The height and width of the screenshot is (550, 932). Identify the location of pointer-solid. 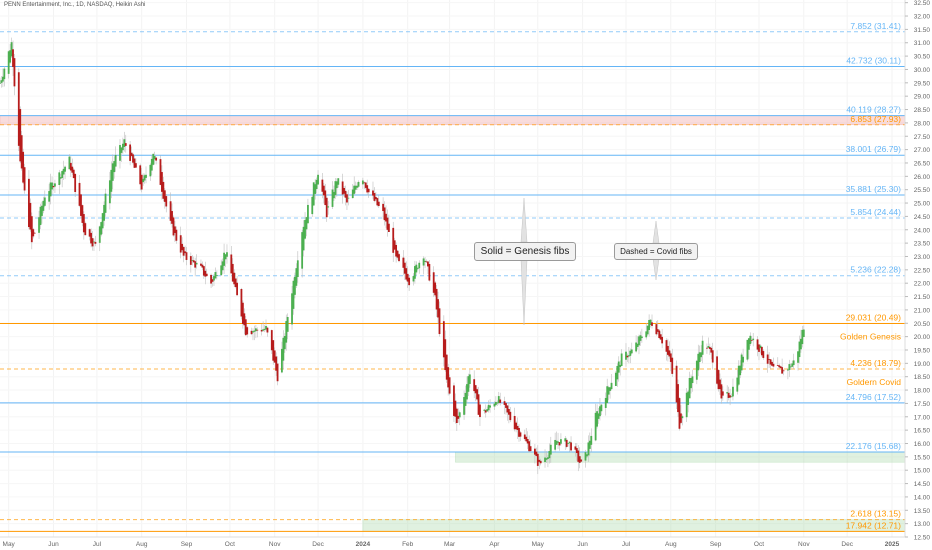
(524, 261).